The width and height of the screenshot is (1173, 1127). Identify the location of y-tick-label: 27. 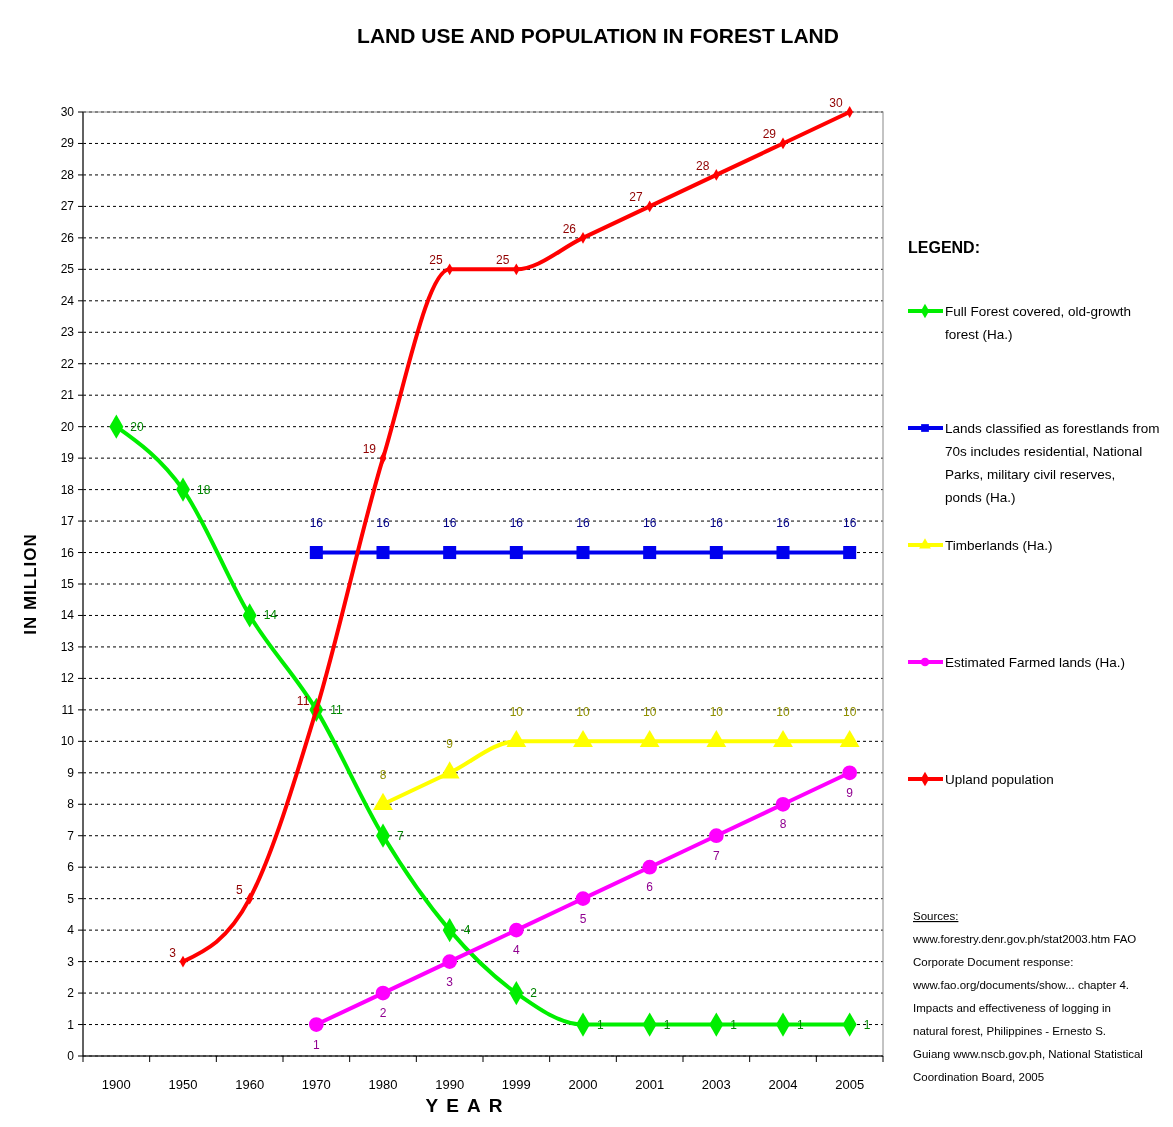
(67, 206).